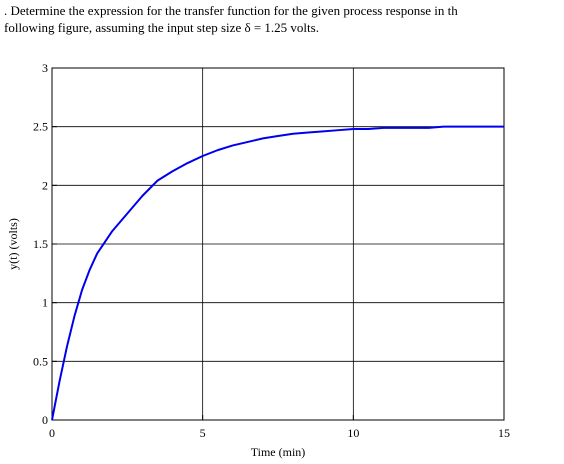  I want to click on y-tick-label: 1.5, so click(40, 244).